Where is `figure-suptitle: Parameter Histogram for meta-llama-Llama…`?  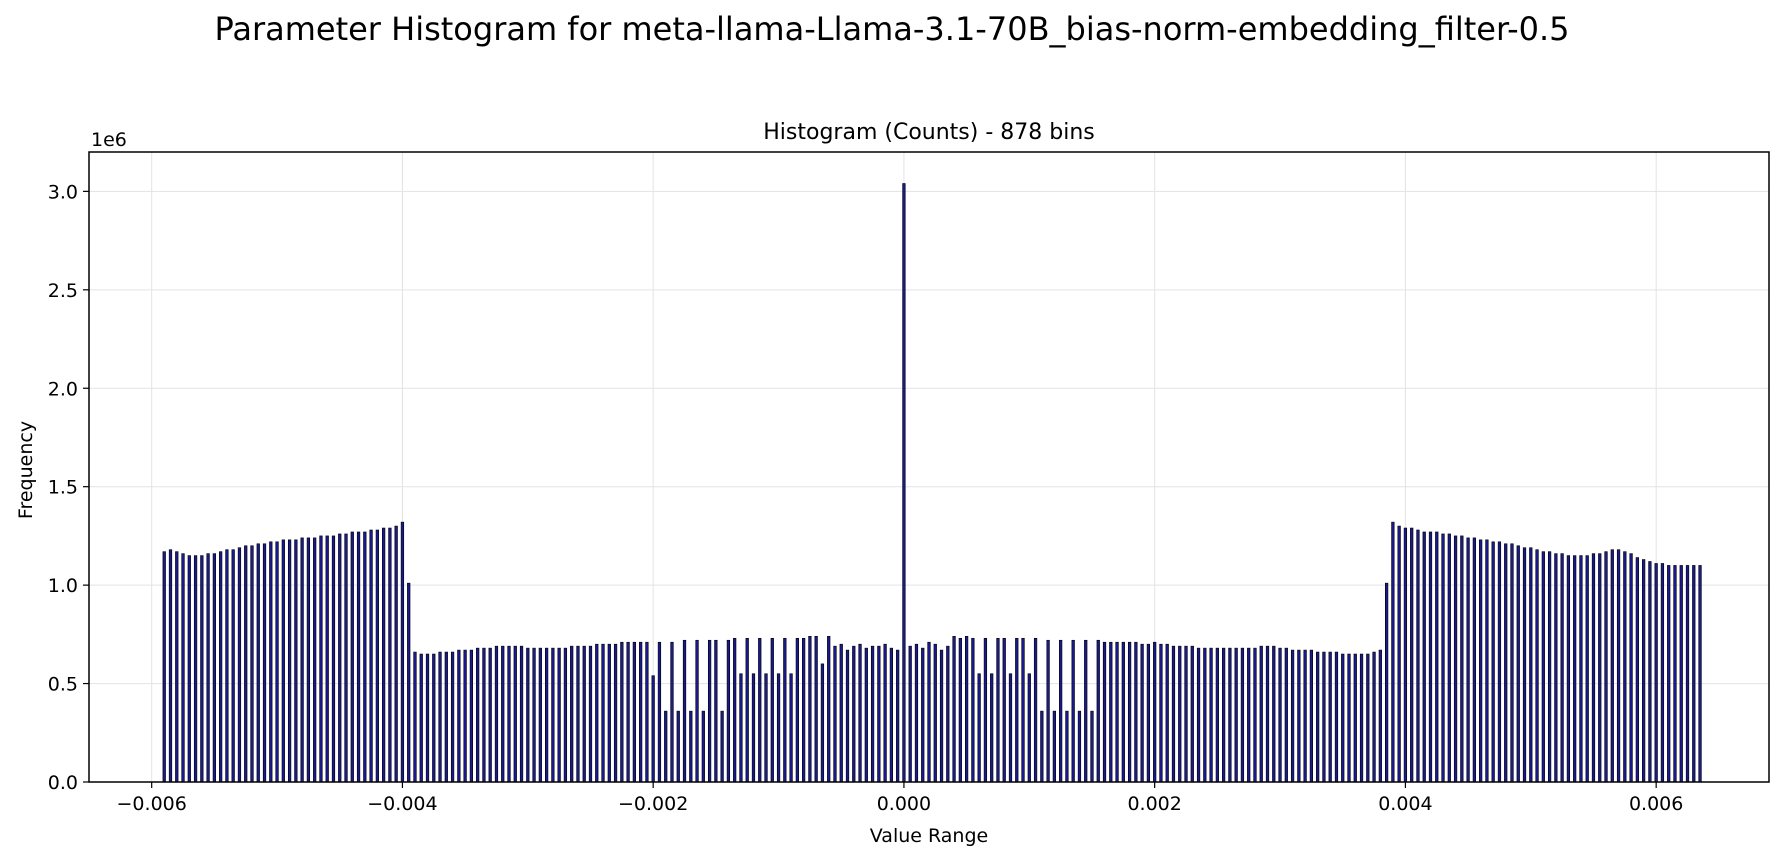
figure-suptitle: Parameter Histogram for meta-llama-Llama… is located at coordinates (892, 29).